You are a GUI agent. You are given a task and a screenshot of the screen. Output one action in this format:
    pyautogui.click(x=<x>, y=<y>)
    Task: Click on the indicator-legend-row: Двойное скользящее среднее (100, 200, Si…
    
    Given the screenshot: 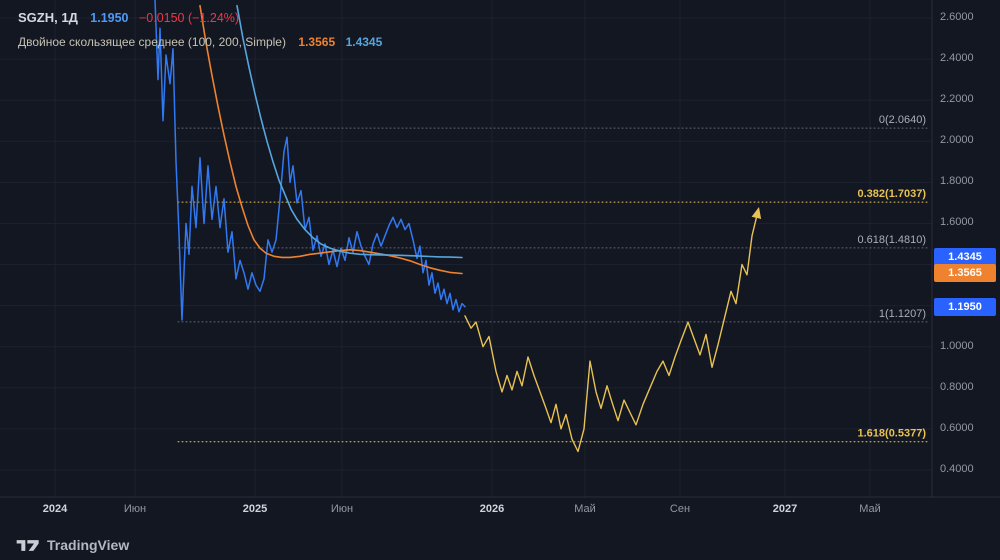 What is the action you would take?
    pyautogui.click(x=200, y=41)
    